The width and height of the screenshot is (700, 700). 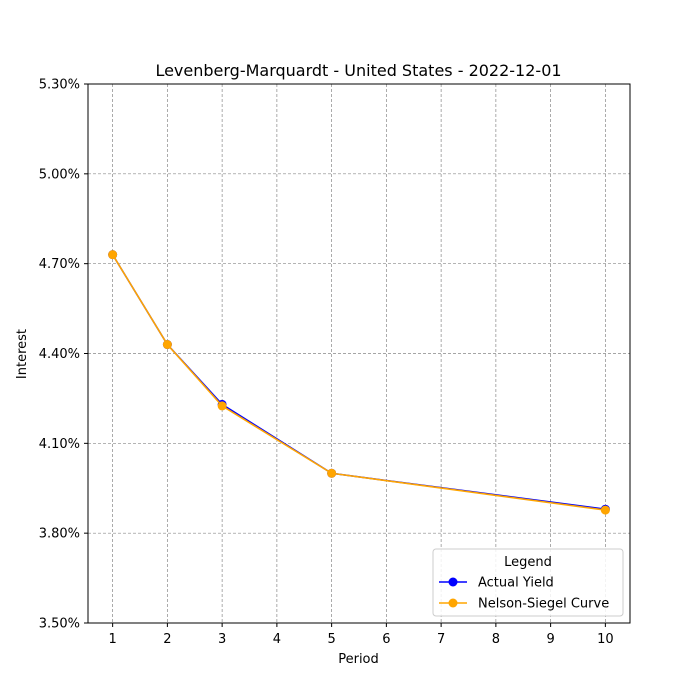 I want to click on y-tick-label: 5.00%, so click(x=59, y=174).